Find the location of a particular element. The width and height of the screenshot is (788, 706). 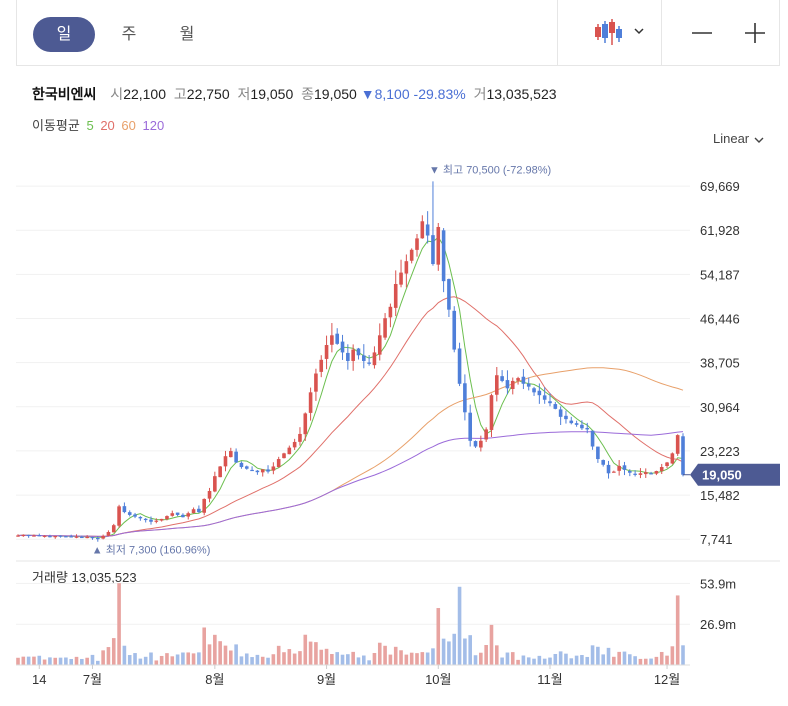

close-value: 19,050 is located at coordinates (335, 94).